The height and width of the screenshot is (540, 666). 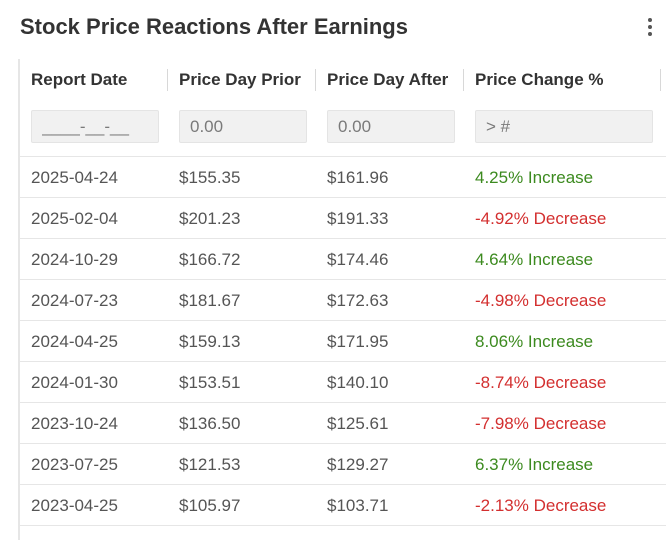 What do you see at coordinates (541, 382) in the screenshot?
I see `price-change-cell: -8.74% Decrease` at bounding box center [541, 382].